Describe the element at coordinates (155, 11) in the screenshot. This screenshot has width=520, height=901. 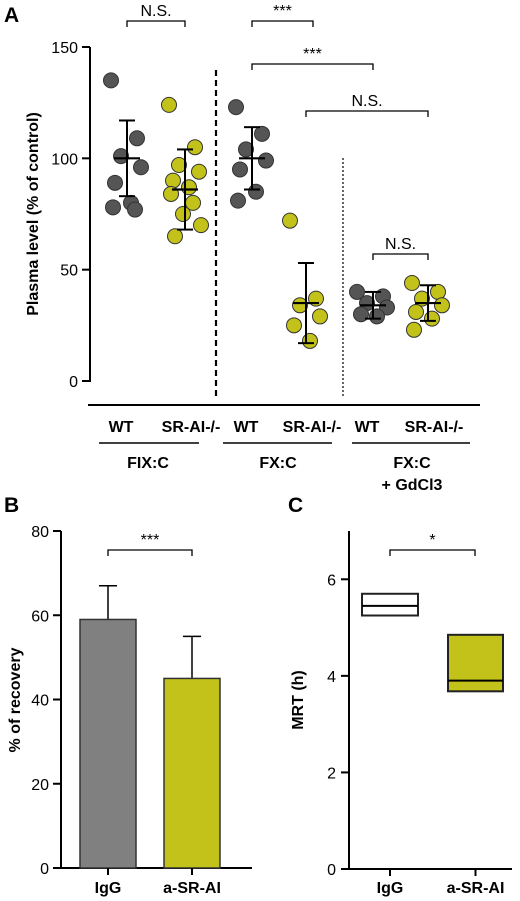
I see `panel-a-sig-1-label: N.S.` at that location.